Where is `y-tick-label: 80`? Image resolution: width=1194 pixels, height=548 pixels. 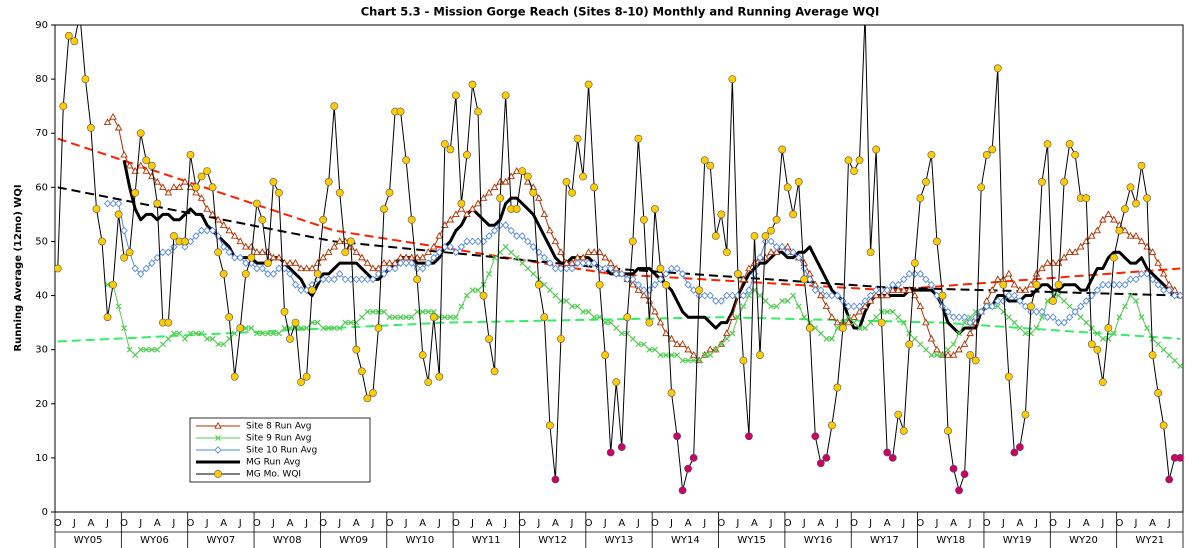 y-tick-label: 80 is located at coordinates (41, 79).